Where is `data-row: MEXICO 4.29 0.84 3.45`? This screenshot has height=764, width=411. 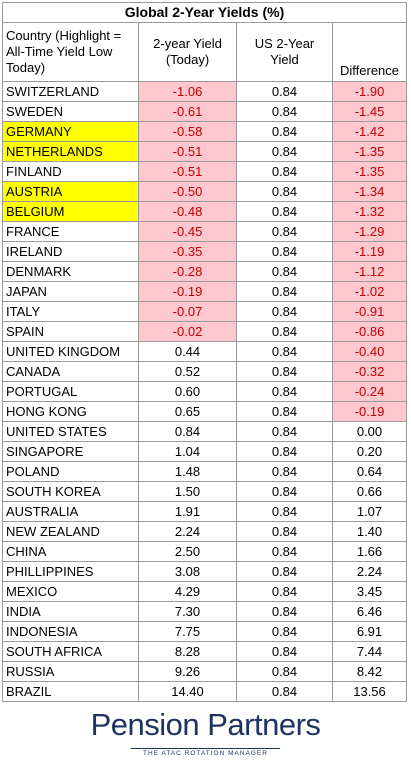
data-row: MEXICO 4.29 0.84 3.45 is located at coordinates (205, 591).